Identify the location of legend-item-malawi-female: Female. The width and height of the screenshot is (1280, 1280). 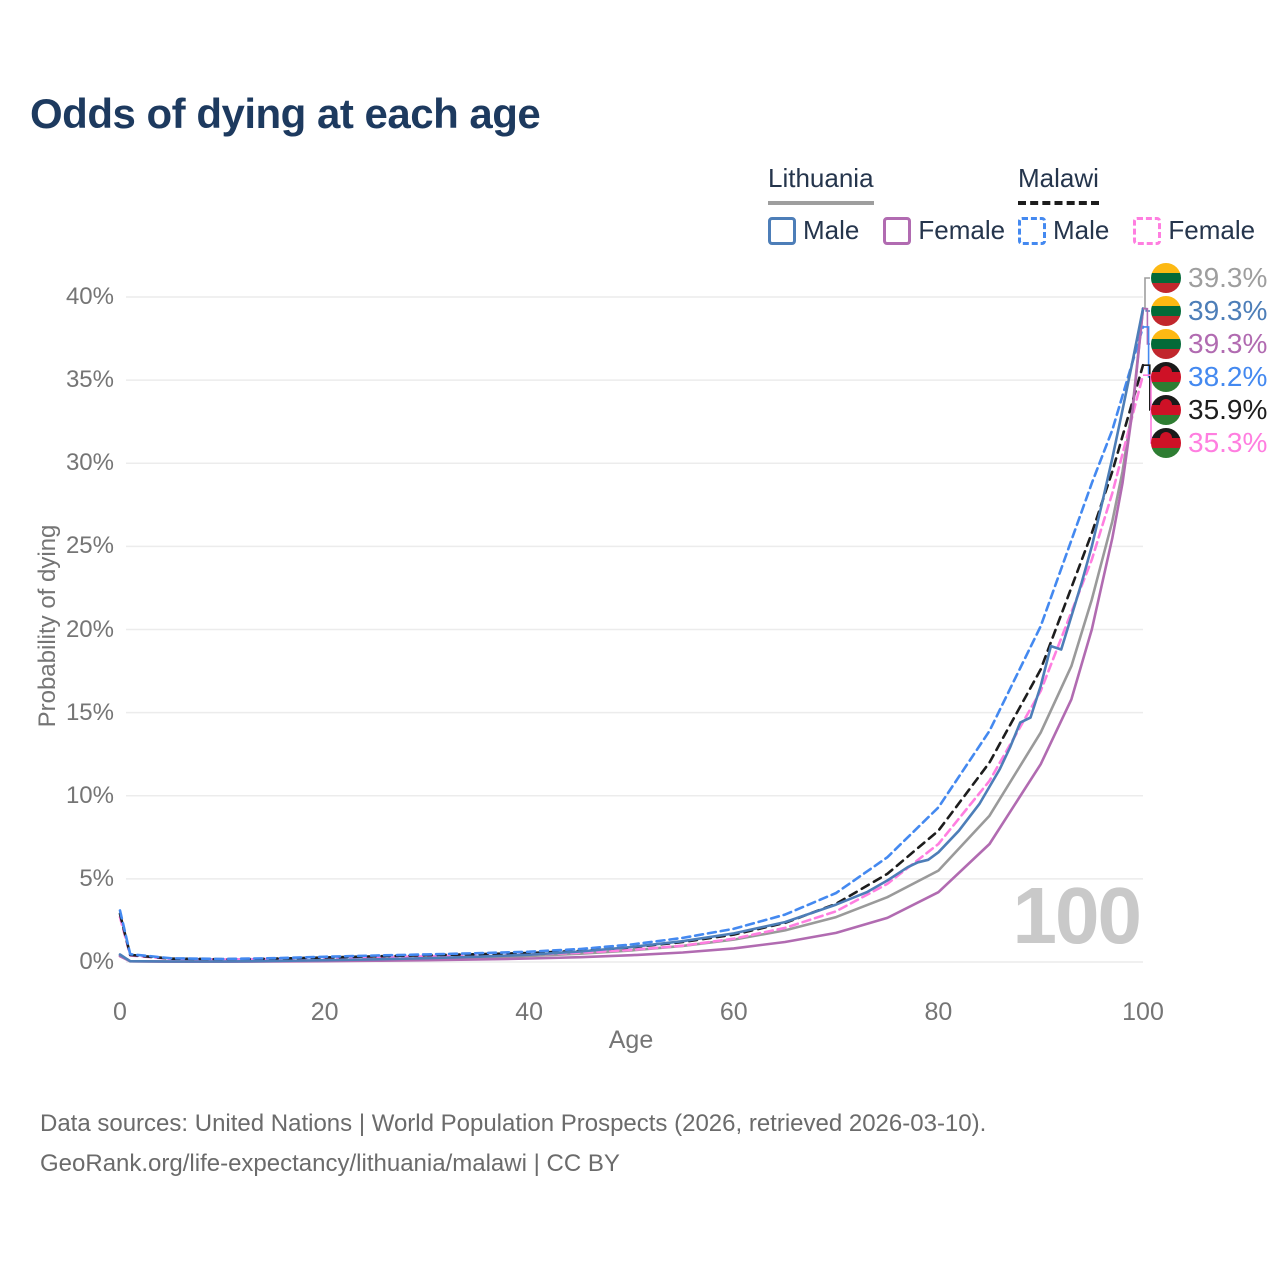
(1194, 230).